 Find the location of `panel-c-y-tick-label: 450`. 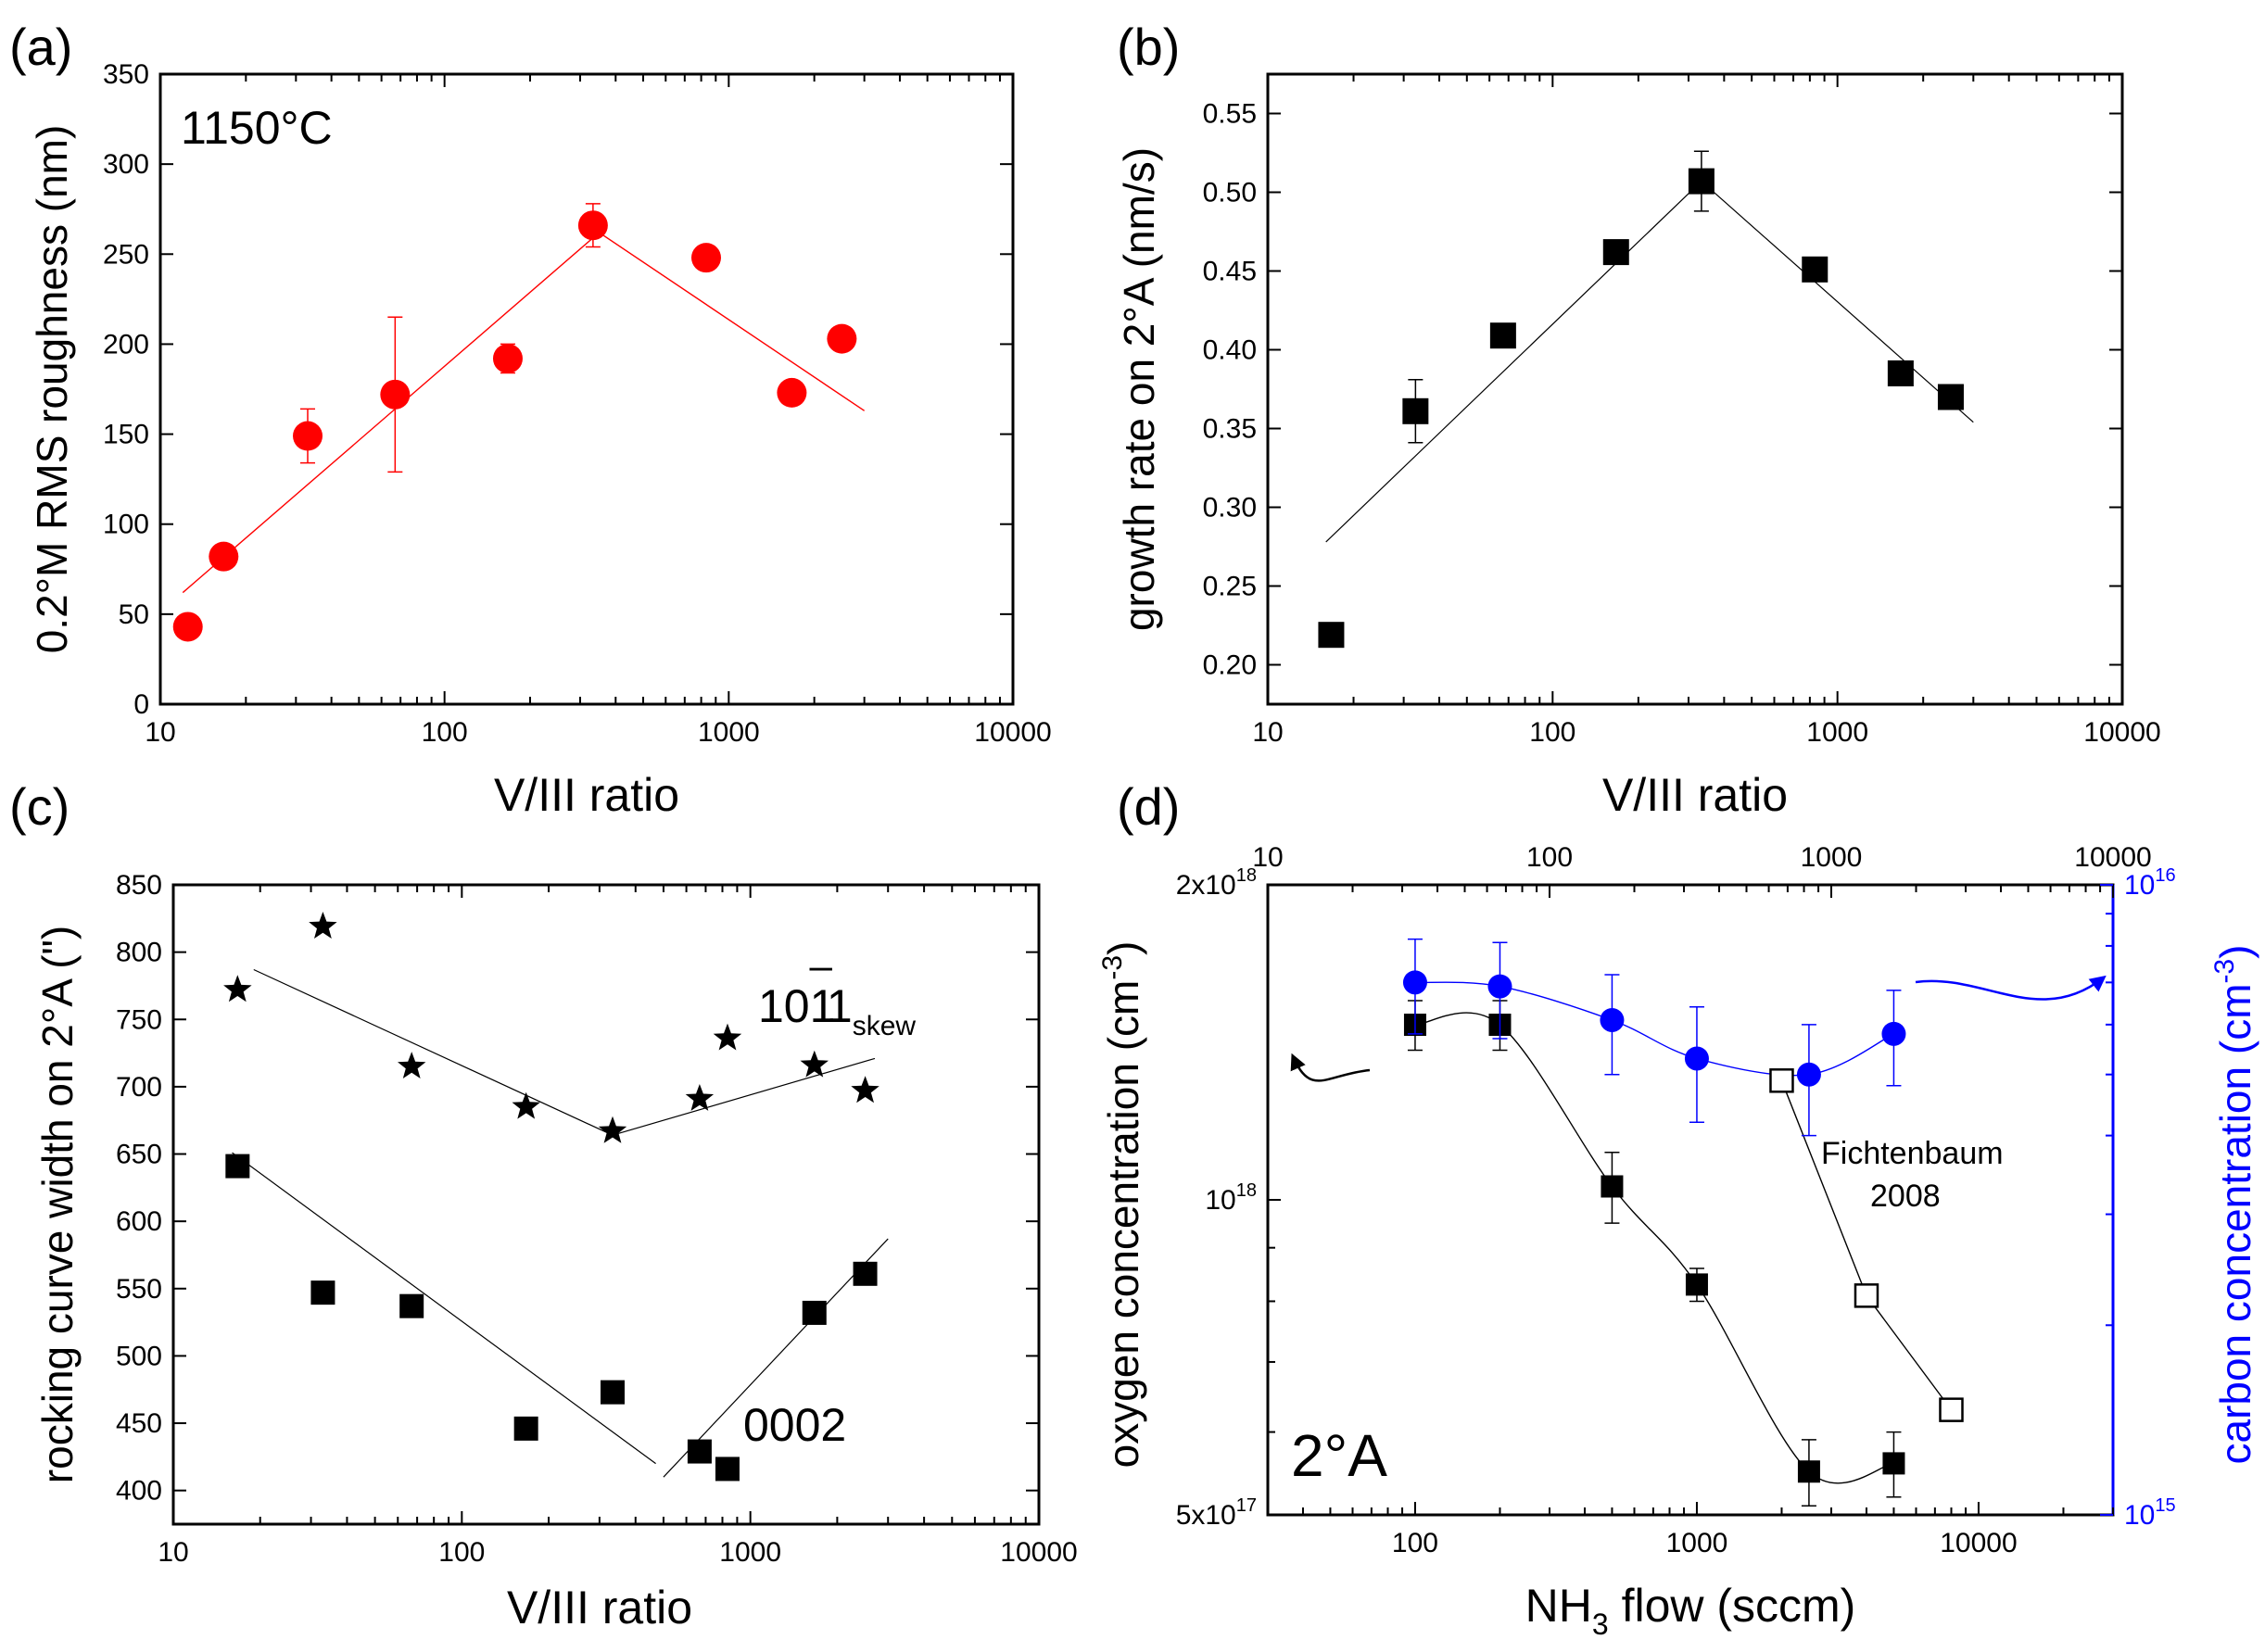

panel-c-y-tick-label: 450 is located at coordinates (139, 1424).